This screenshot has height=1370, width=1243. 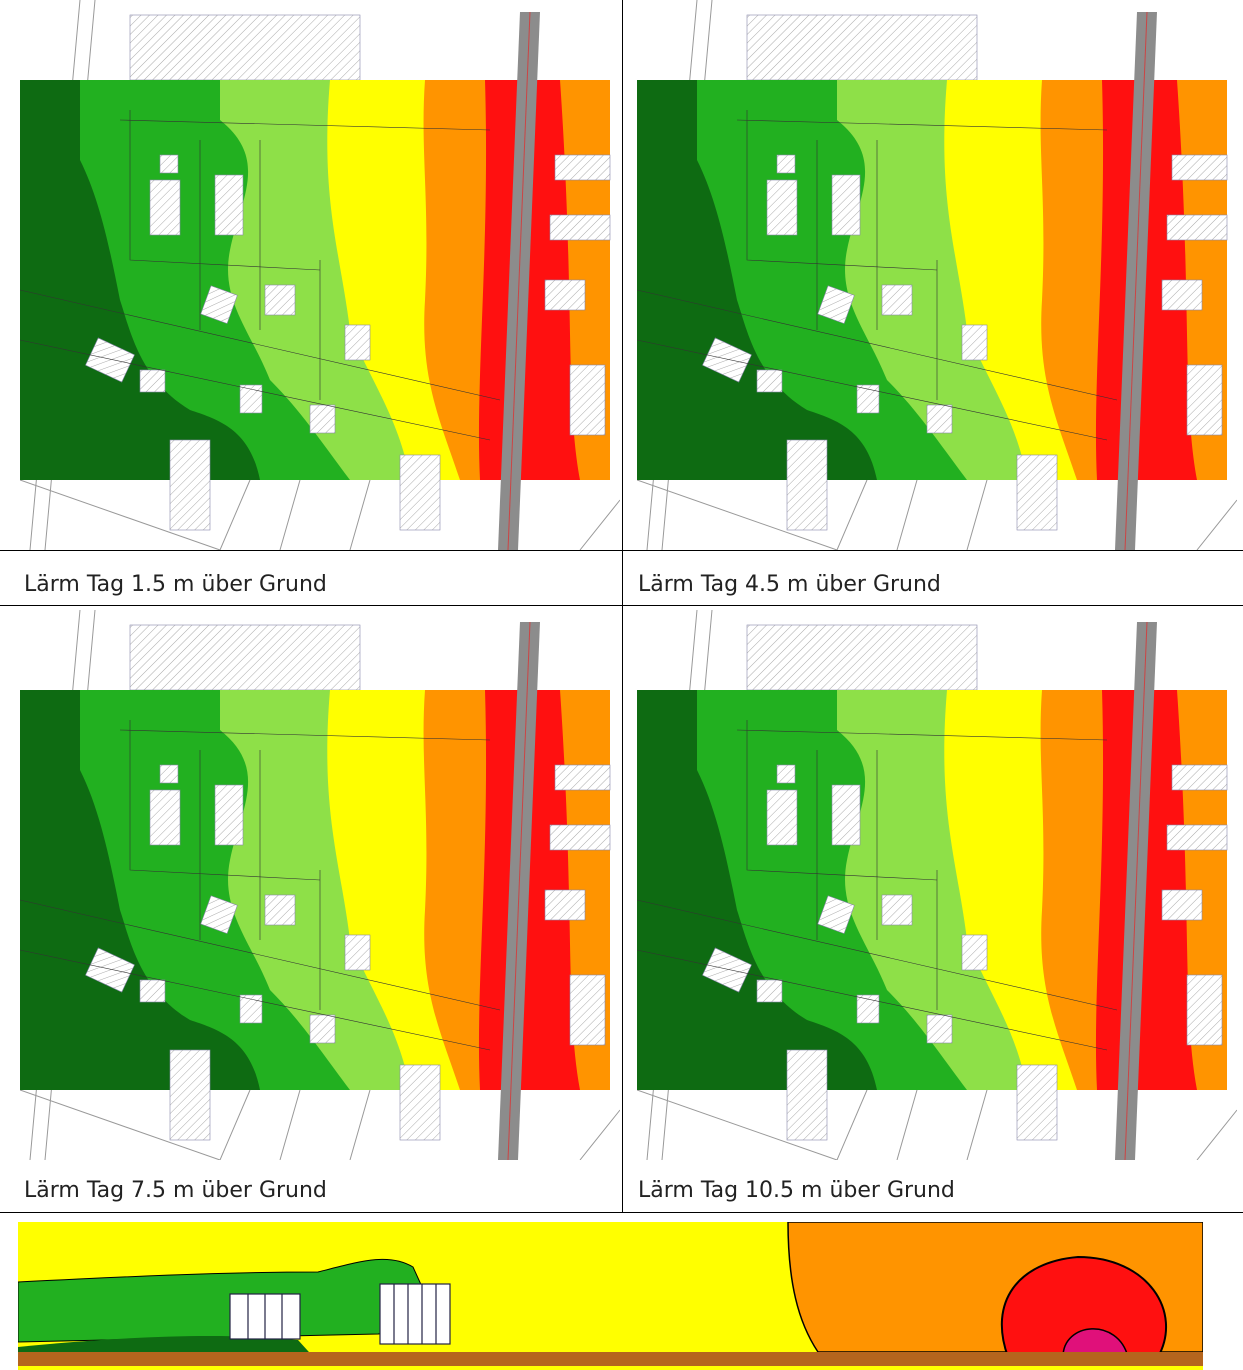 What do you see at coordinates (789, 584) in the screenshot?
I see `caption: Lärm Tag 4.5 m über Grund` at bounding box center [789, 584].